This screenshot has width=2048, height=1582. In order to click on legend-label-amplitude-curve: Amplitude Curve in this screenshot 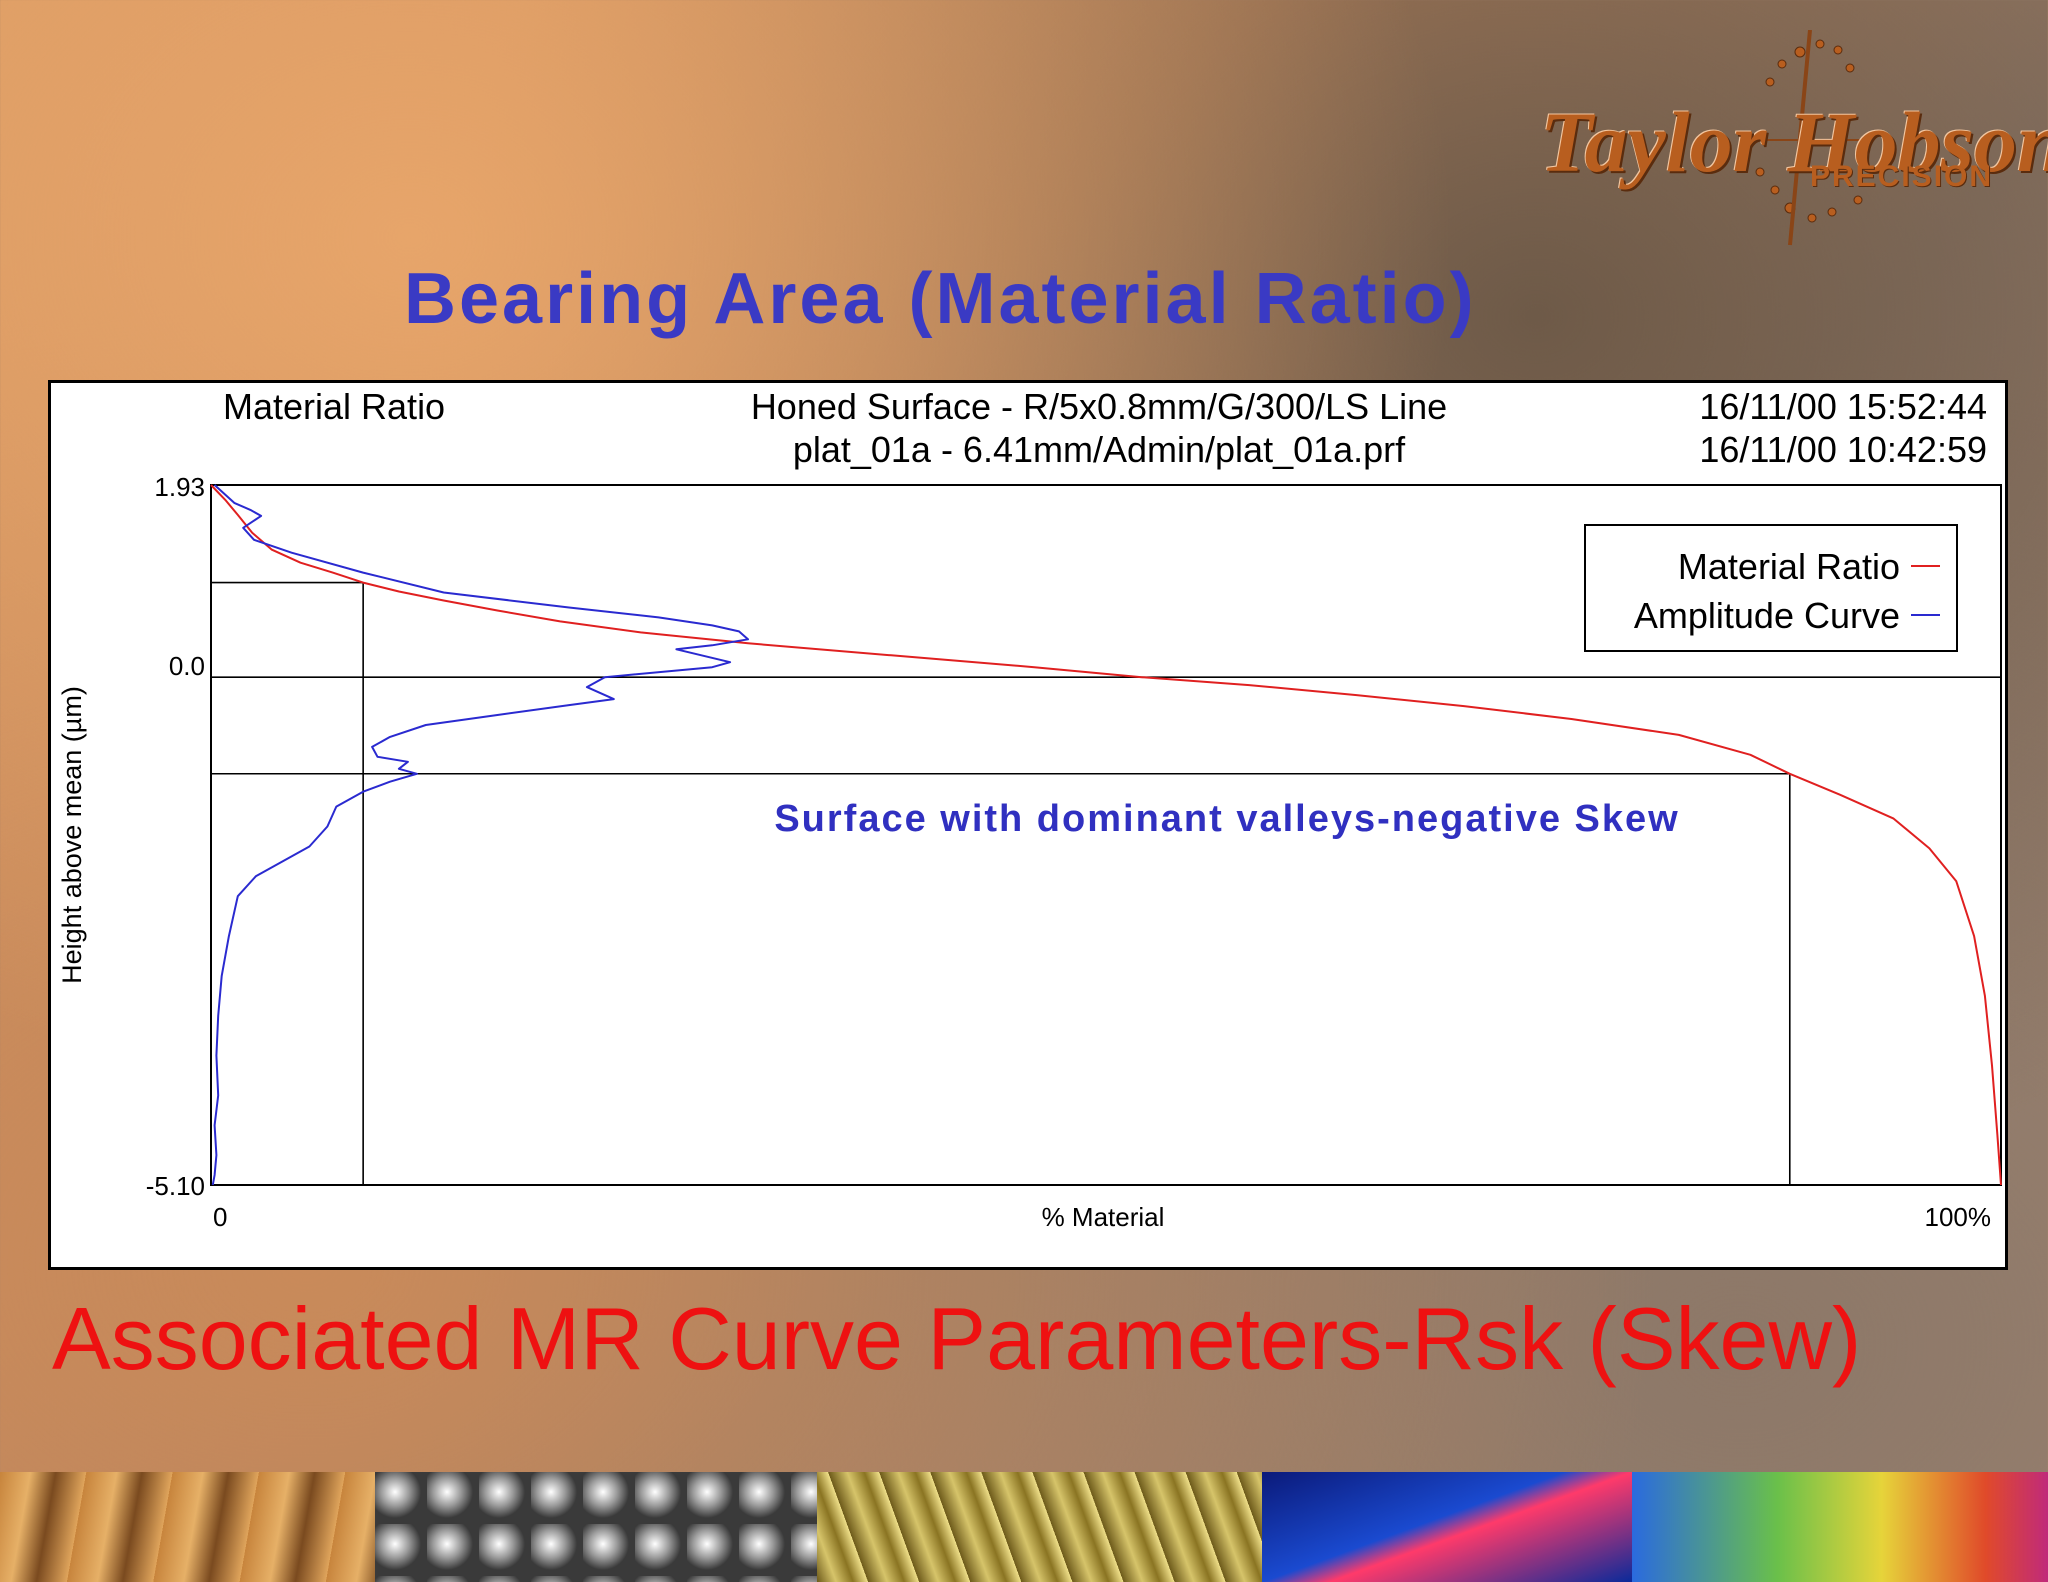, I will do `click(1767, 615)`.